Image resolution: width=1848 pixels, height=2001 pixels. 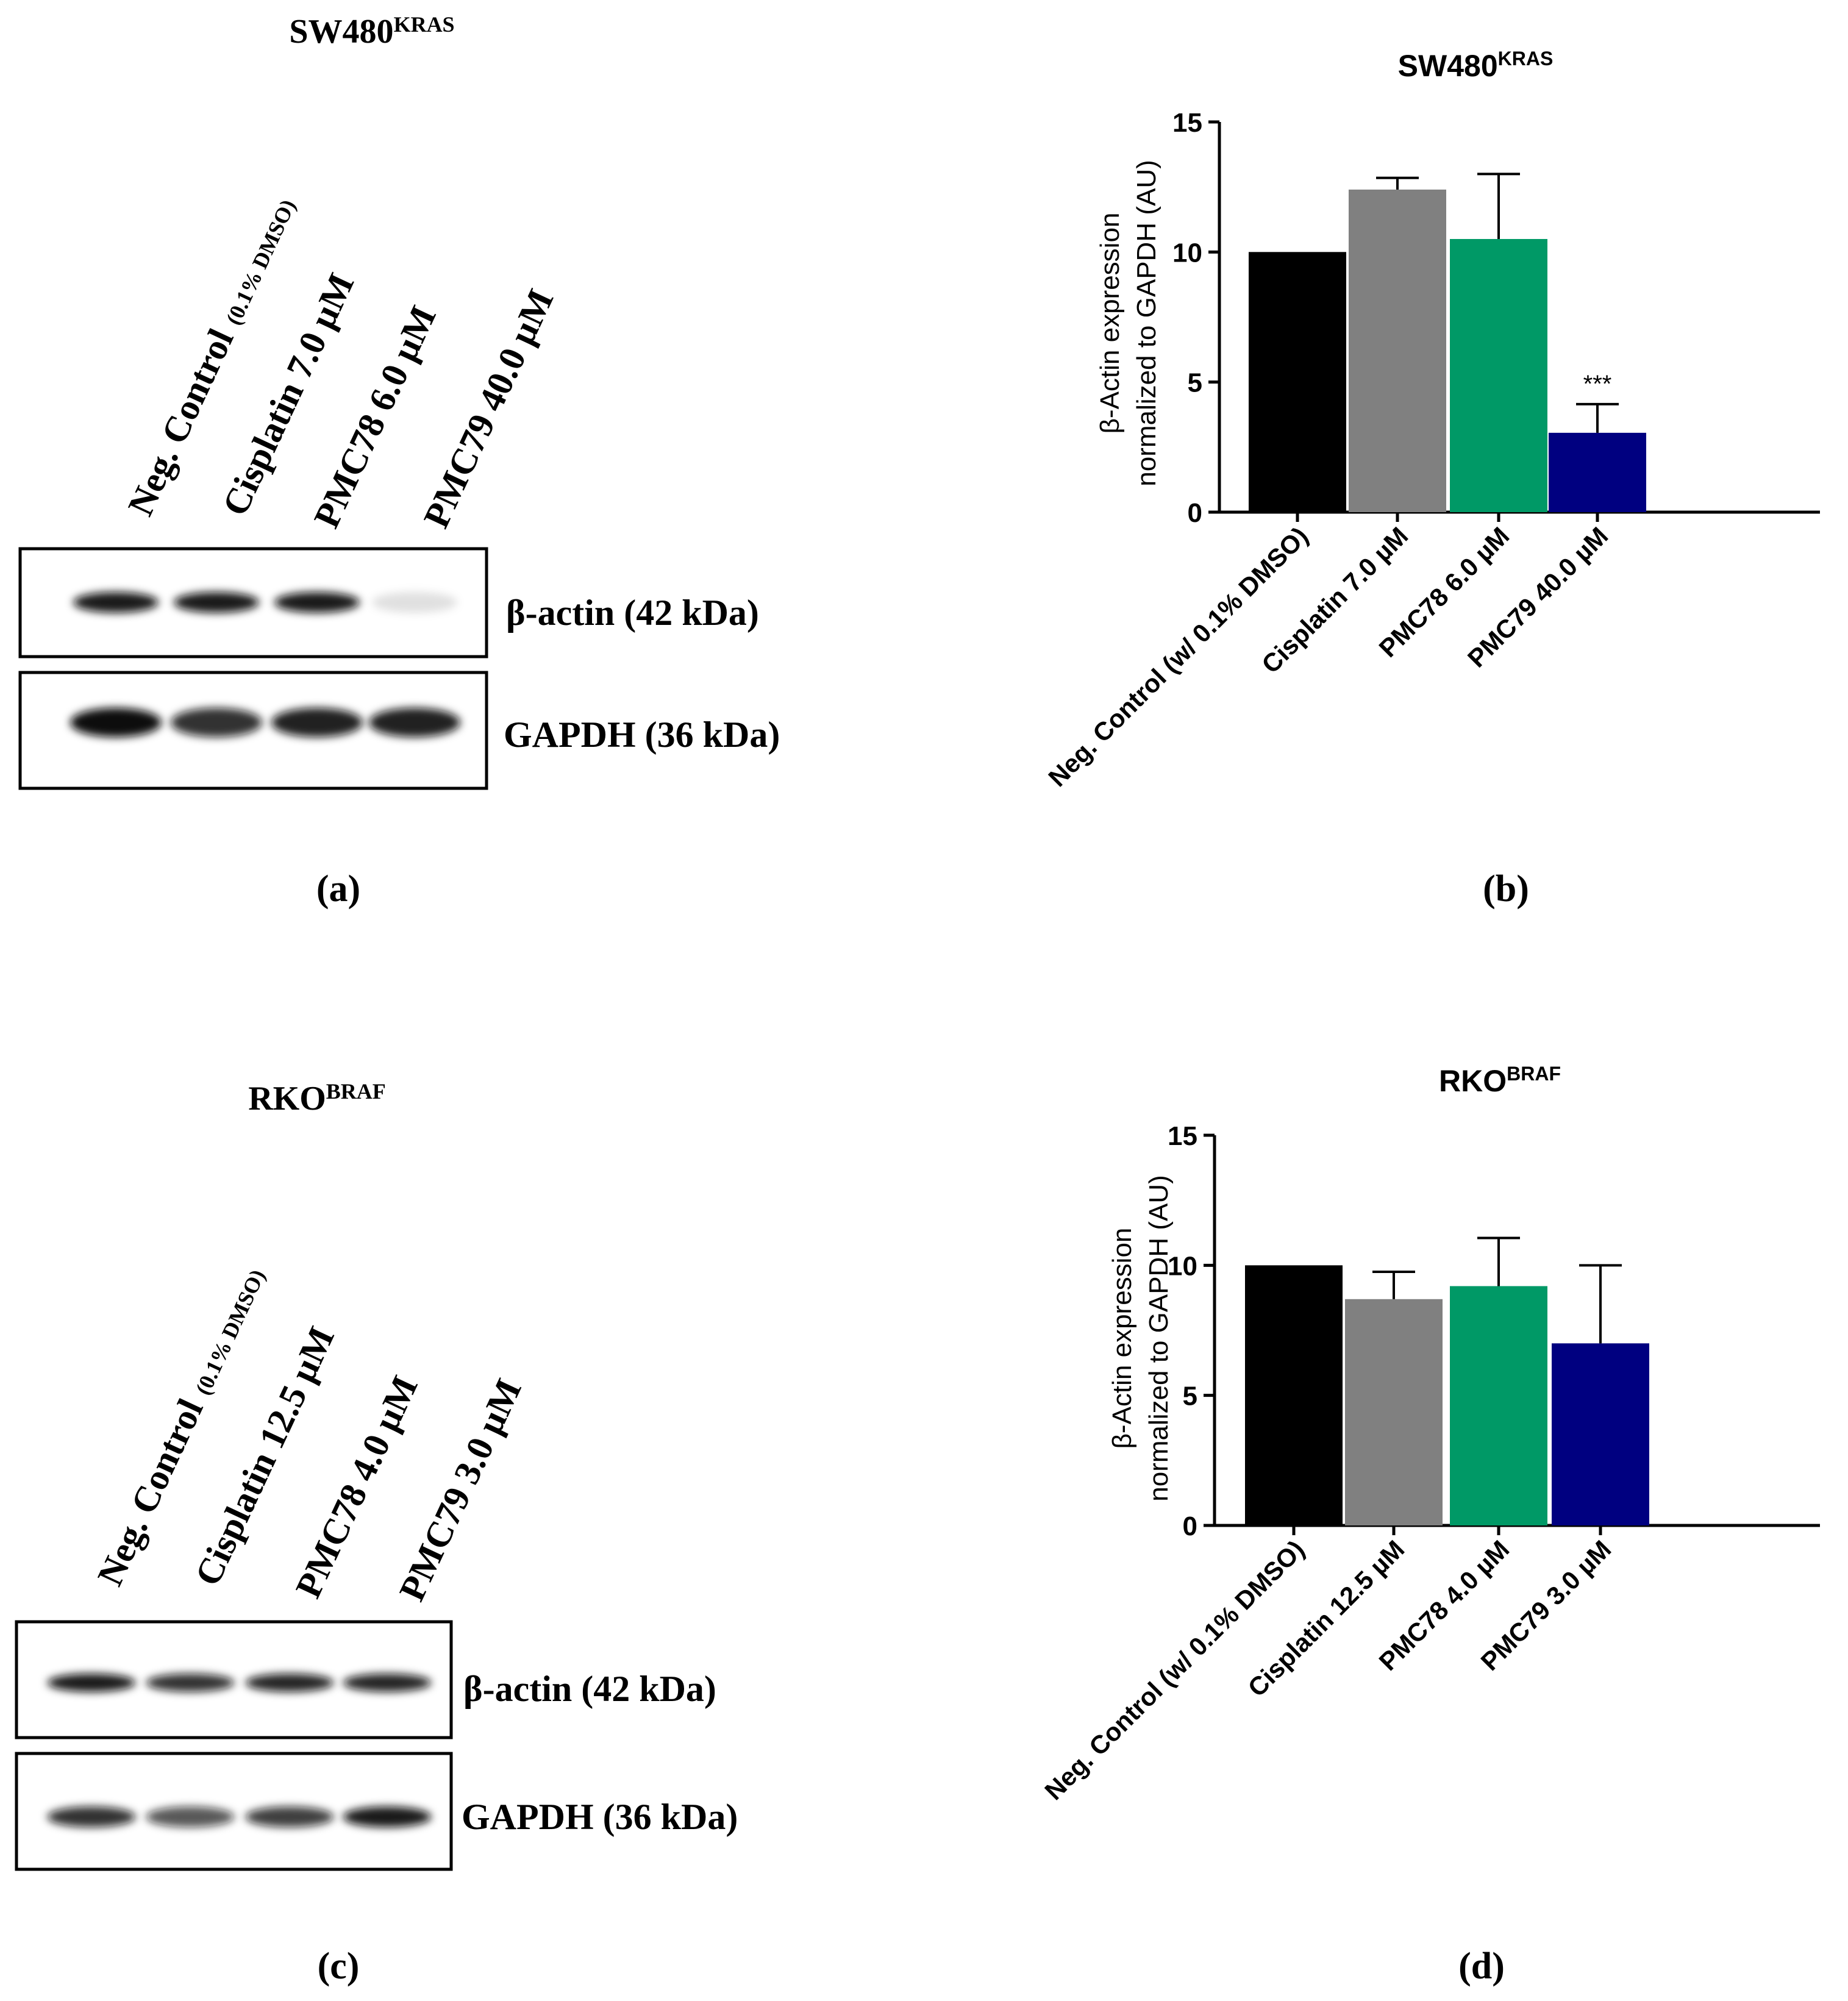 I want to click on panel-caption-a: (a), so click(x=338, y=889).